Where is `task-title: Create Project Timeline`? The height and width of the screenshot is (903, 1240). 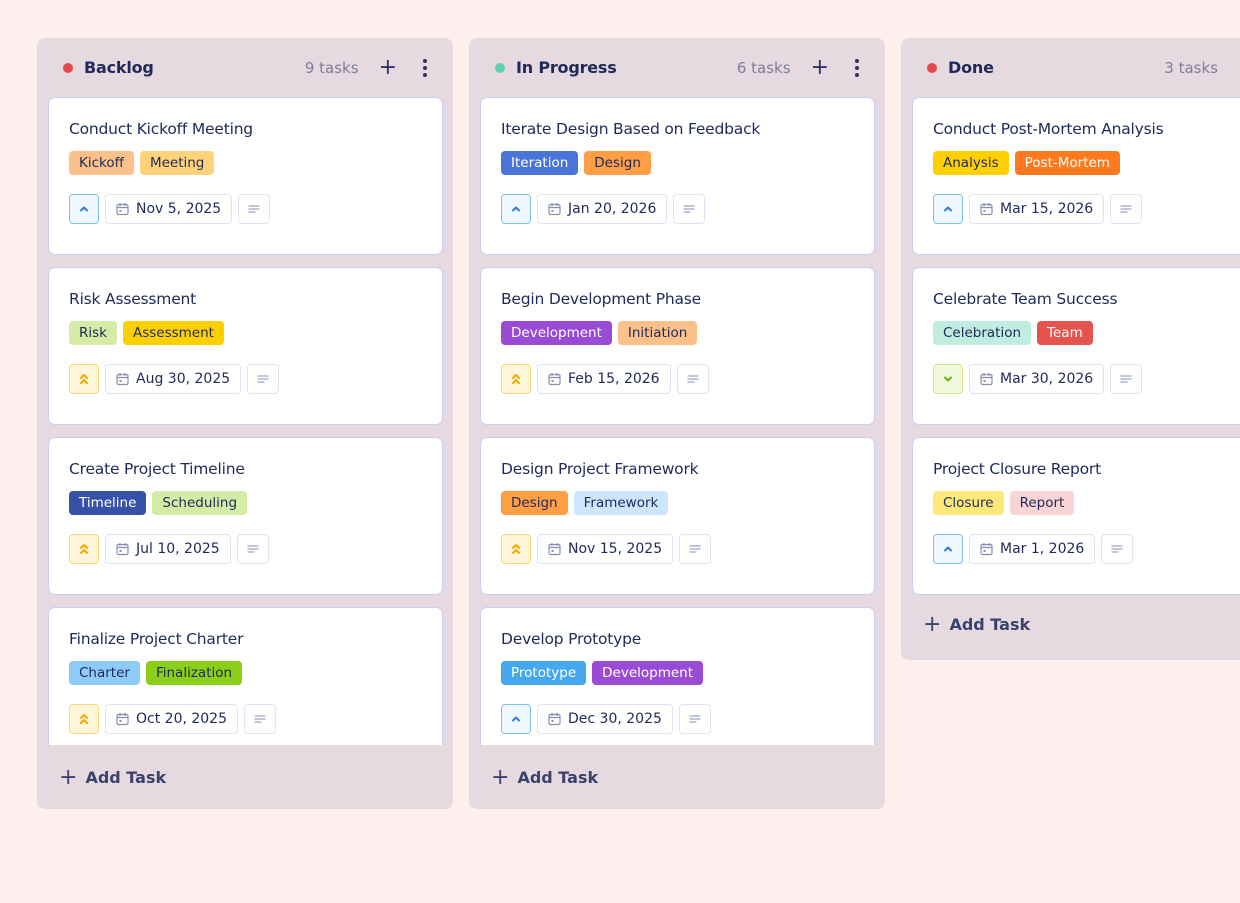
task-title: Create Project Timeline is located at coordinates (157, 469).